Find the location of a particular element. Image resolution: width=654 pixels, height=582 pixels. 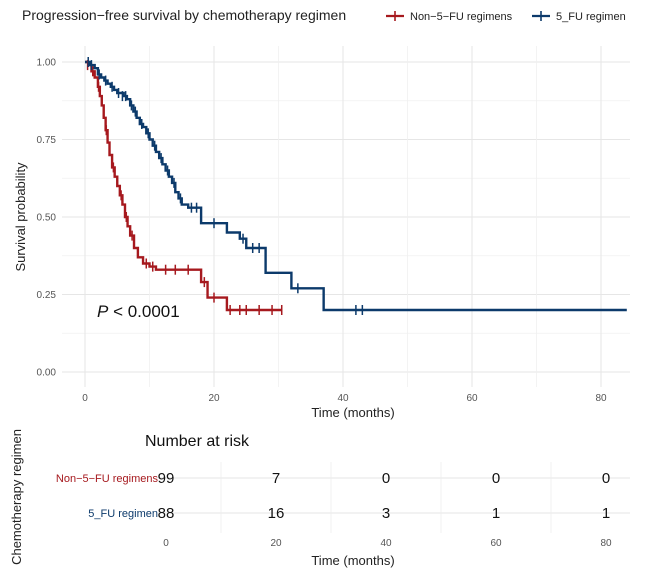

risk-count: 99 is located at coordinates (166, 478).